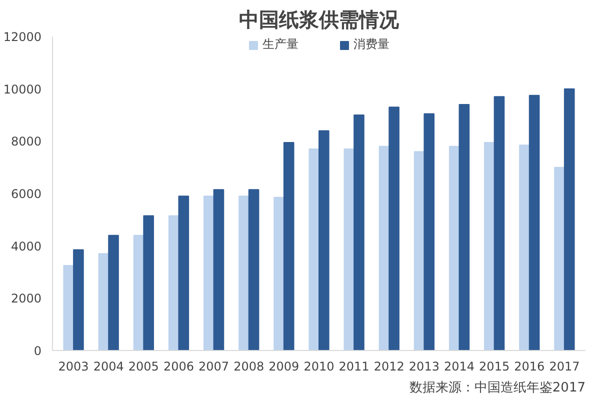 The image size is (600, 400). Describe the element at coordinates (497, 388) in the screenshot. I see `source-note: 数据来源：中国造纸年鉴2017` at that location.